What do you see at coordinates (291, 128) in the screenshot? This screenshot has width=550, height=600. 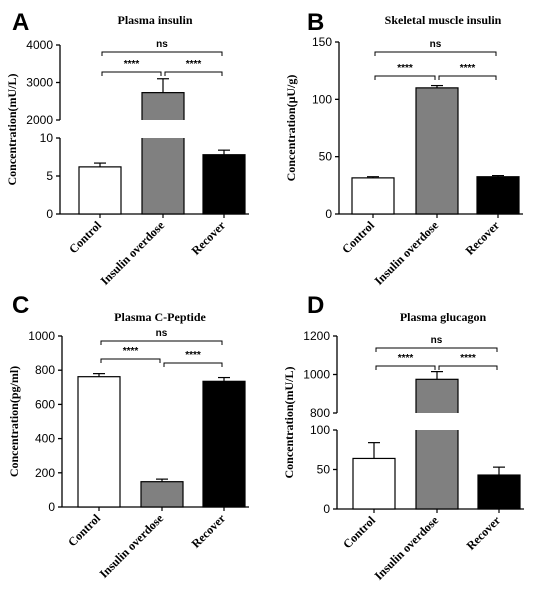 I see `y-axis-label: Concentration(μU/g)` at bounding box center [291, 128].